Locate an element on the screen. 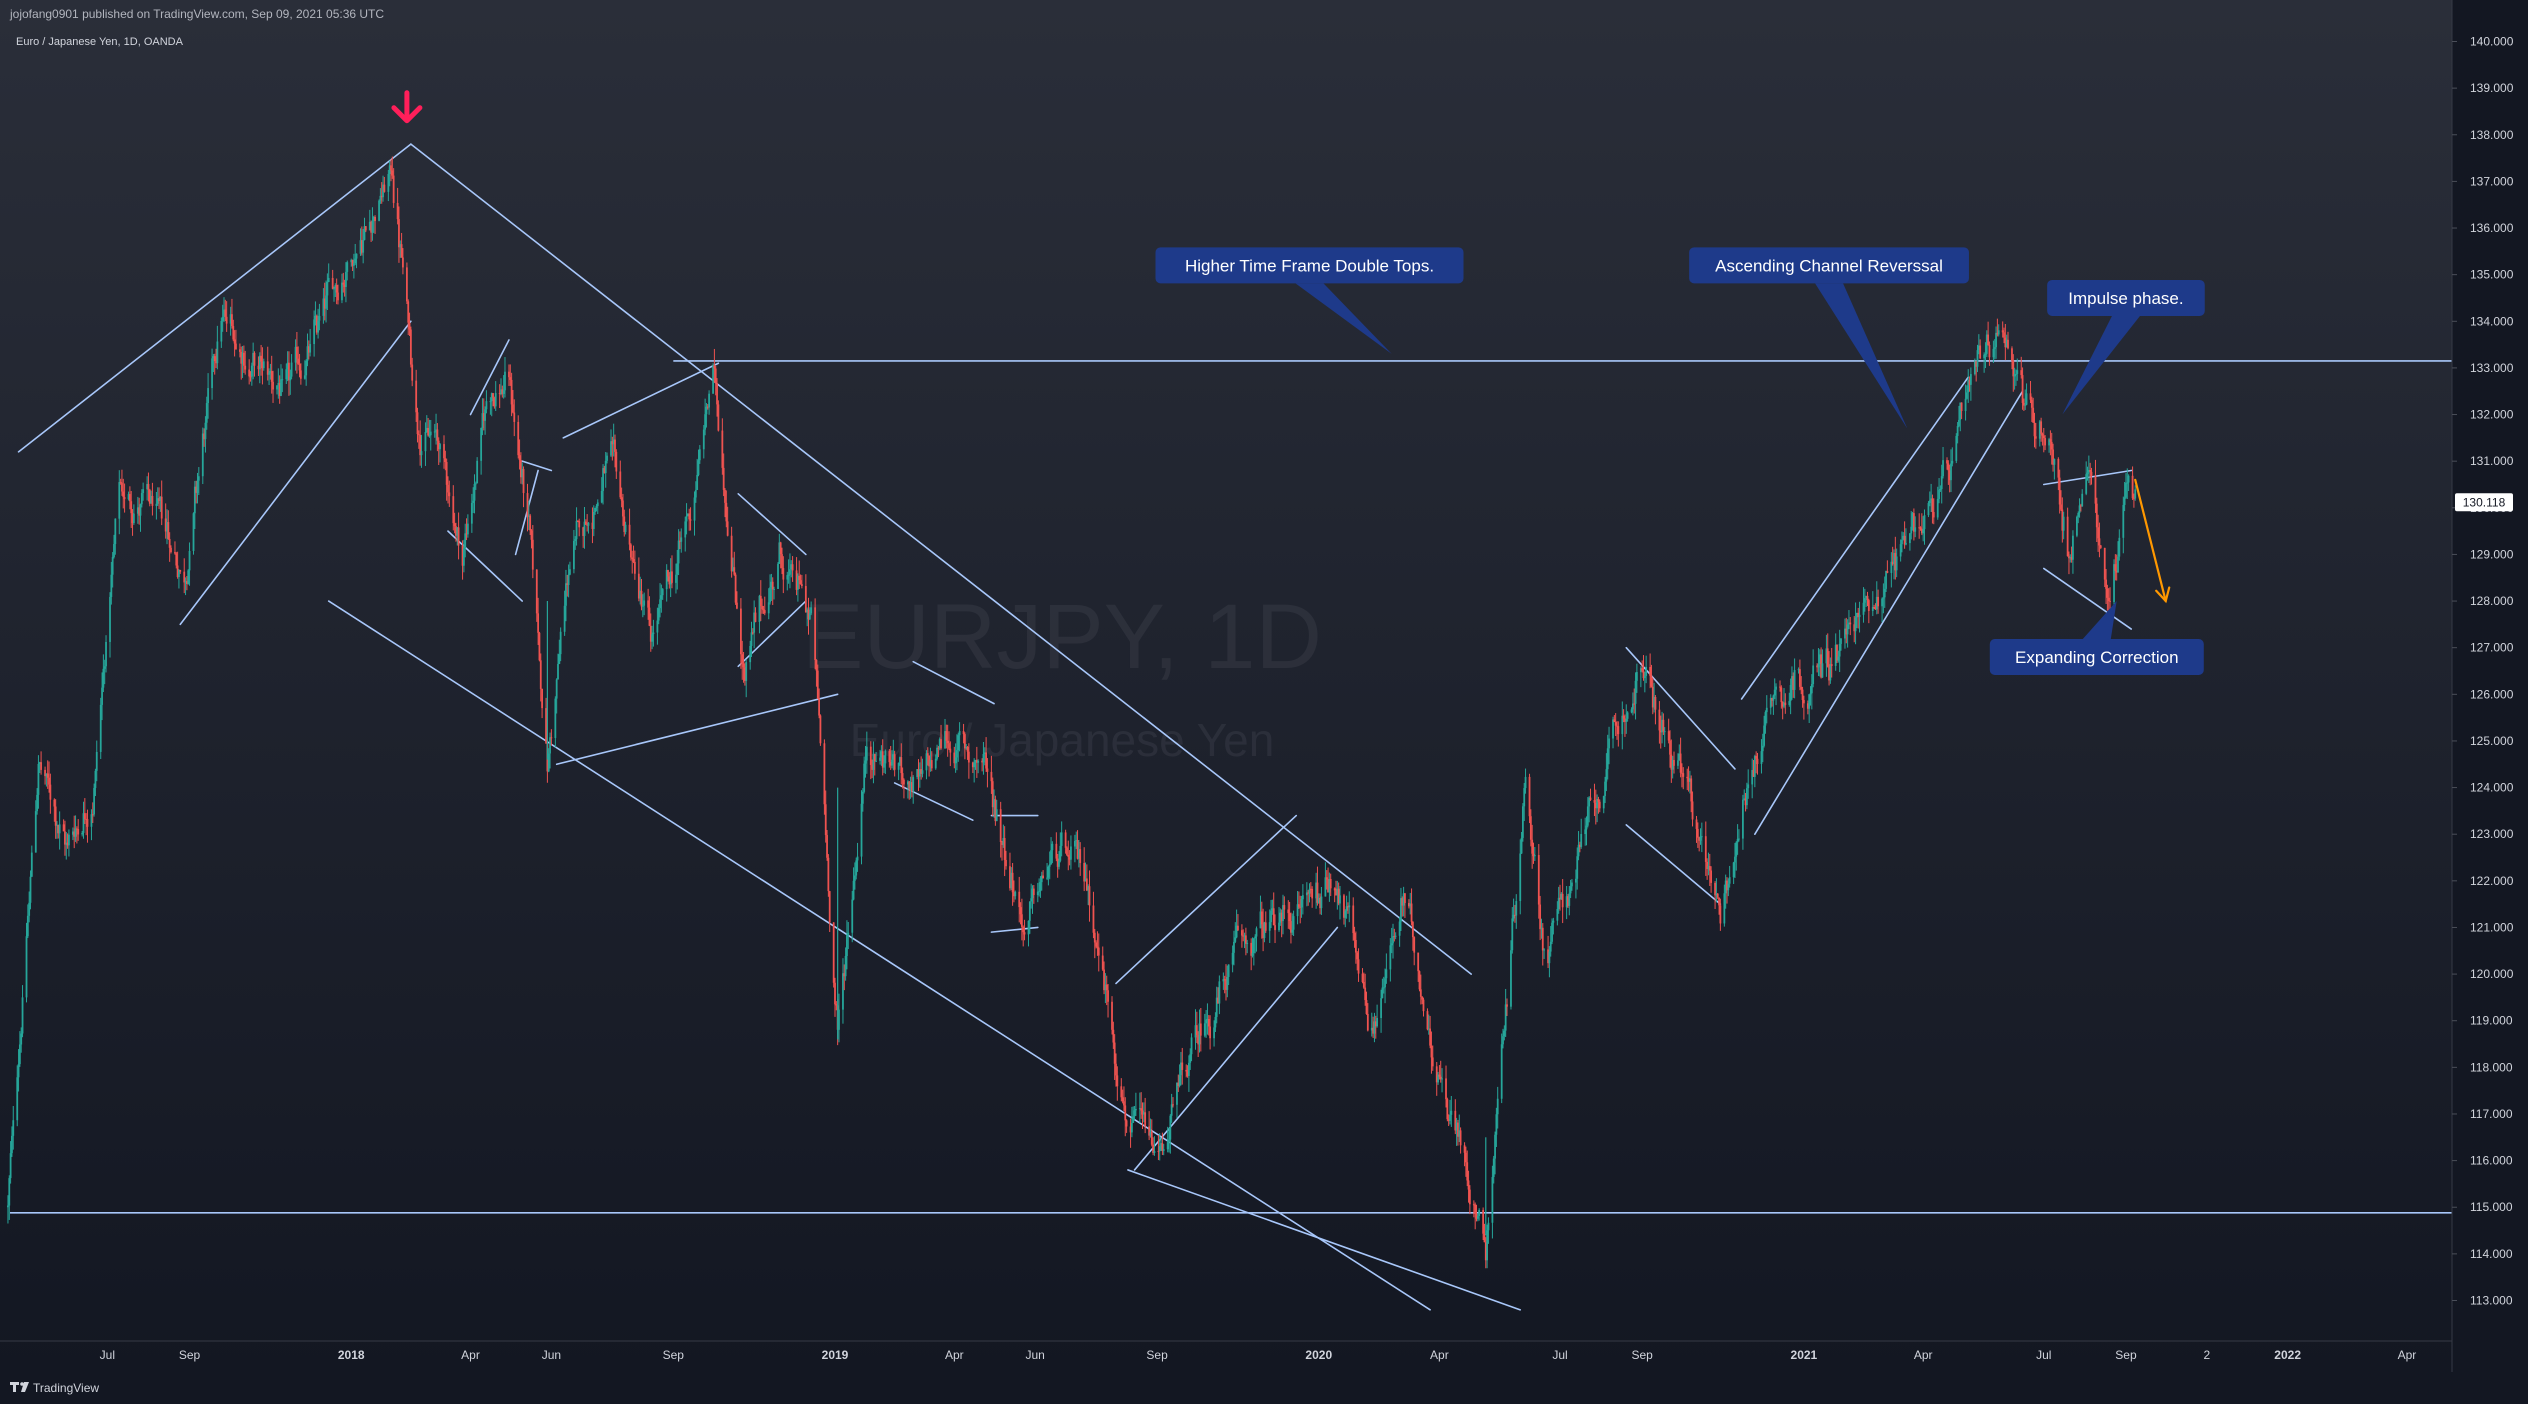 This screenshot has width=2528, height=1404. y-tick-label: 119.000 is located at coordinates (2491, 1021).